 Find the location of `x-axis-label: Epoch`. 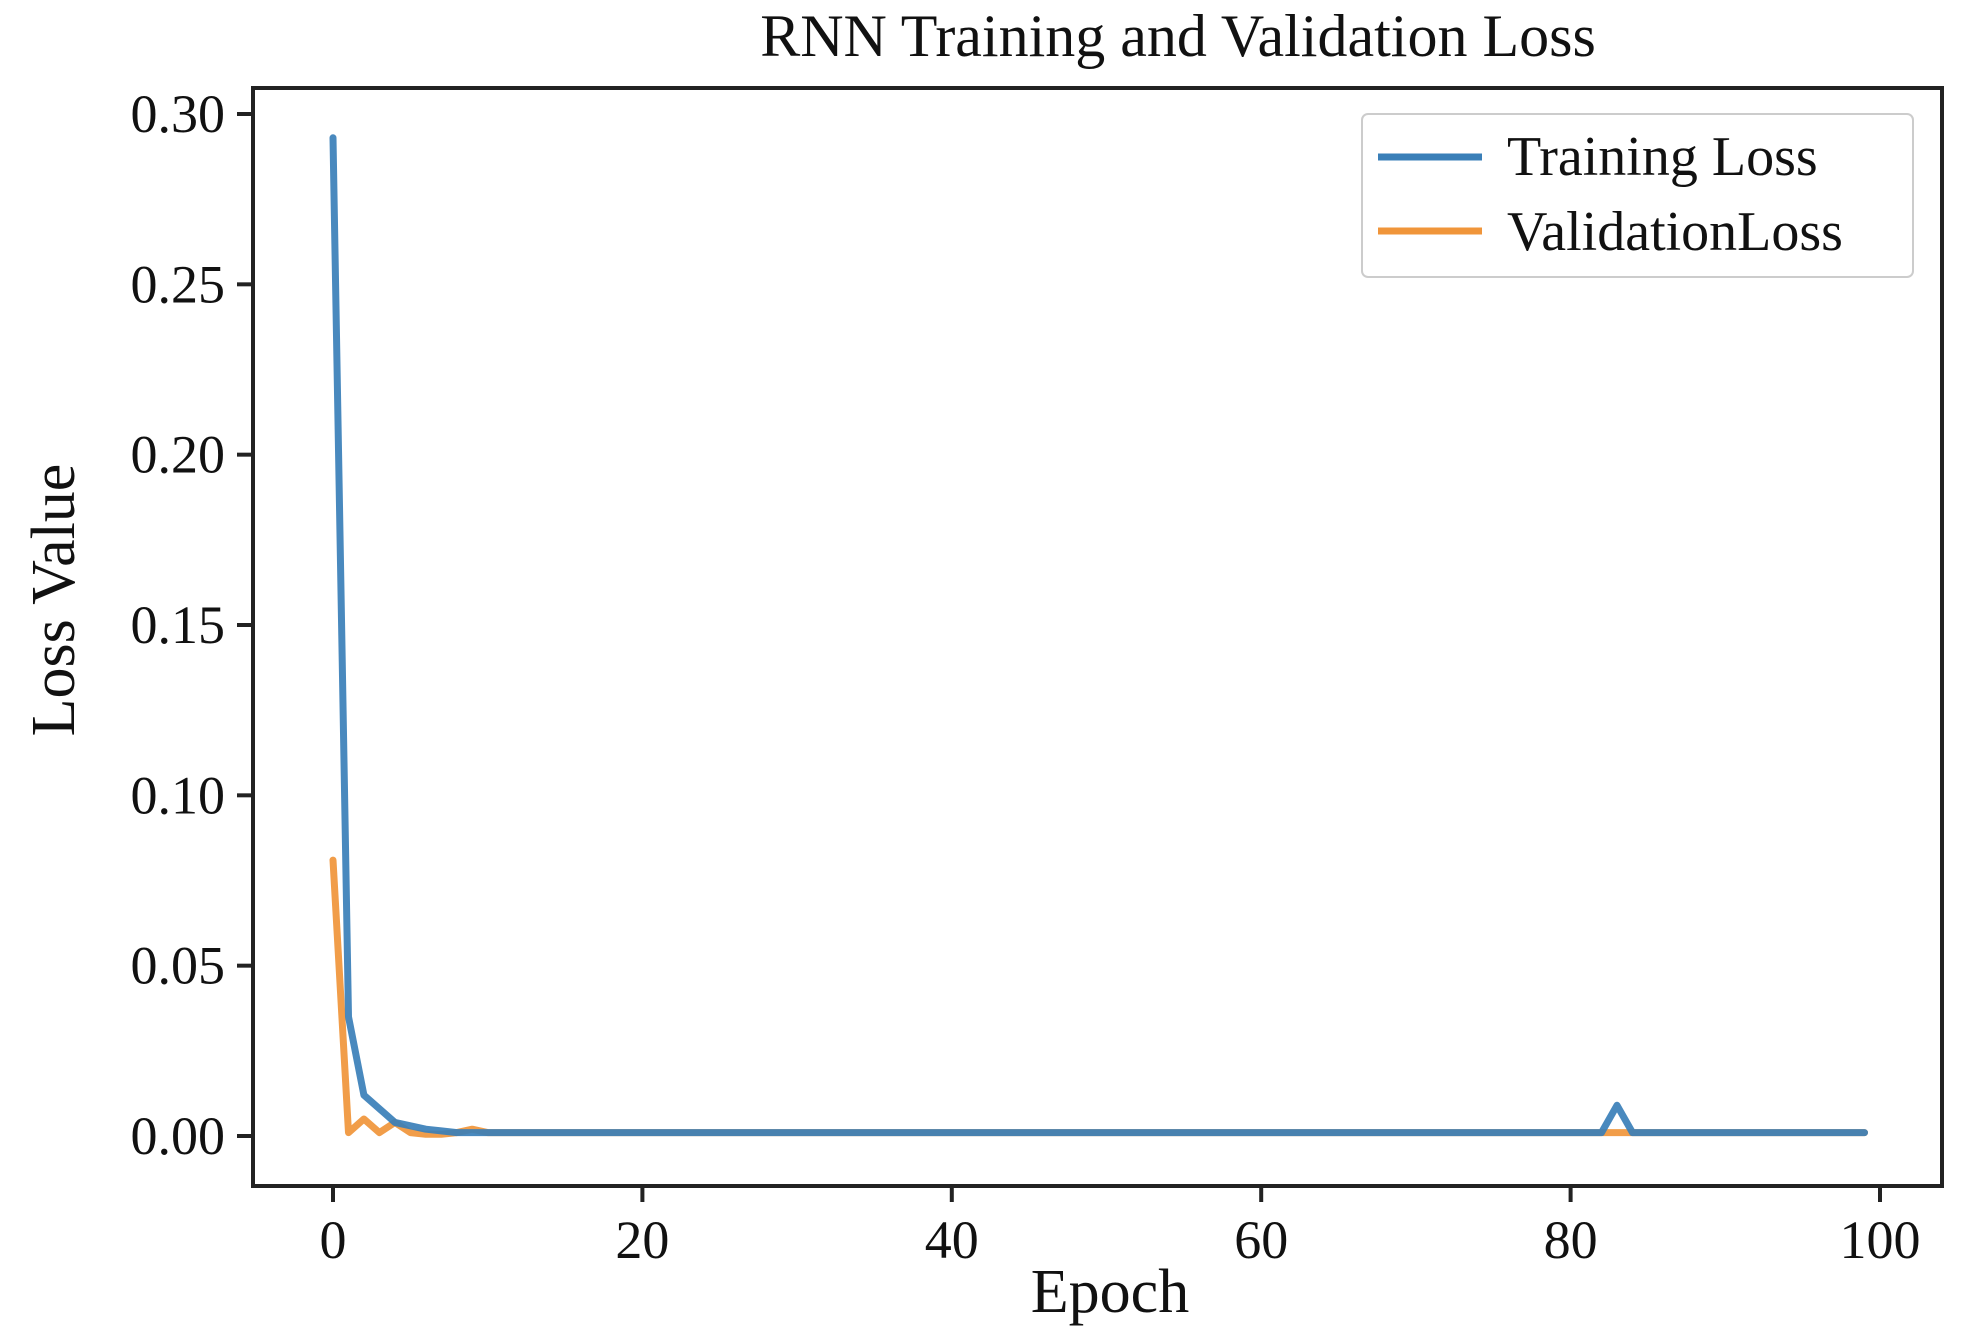

x-axis-label: Epoch is located at coordinates (1110, 1292).